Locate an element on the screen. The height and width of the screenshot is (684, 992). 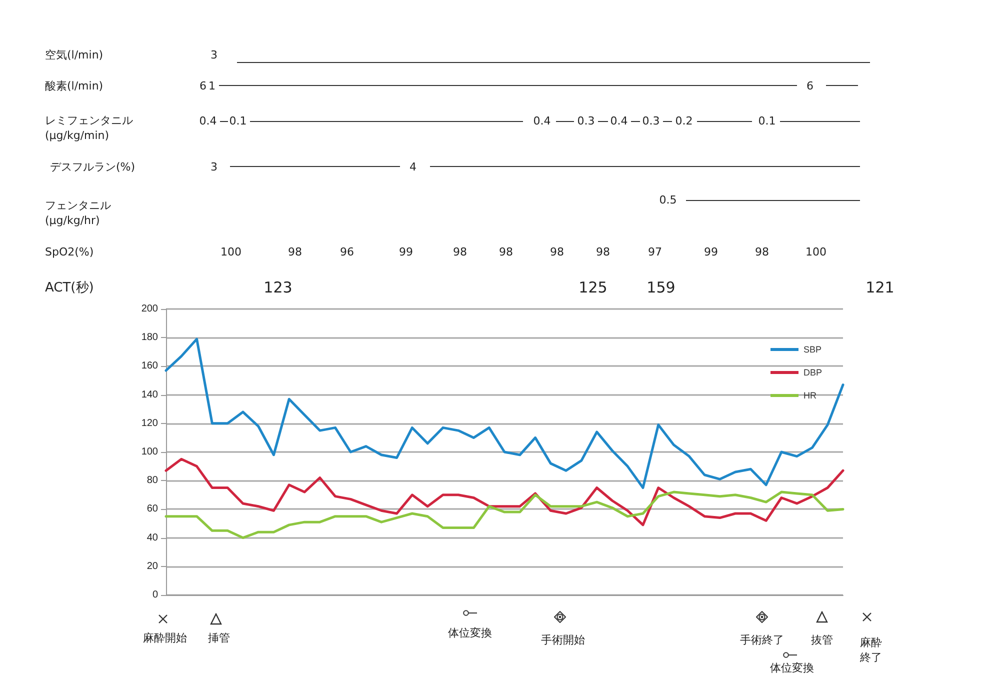
text: 麻酔開始 is located at coordinates (165, 638).